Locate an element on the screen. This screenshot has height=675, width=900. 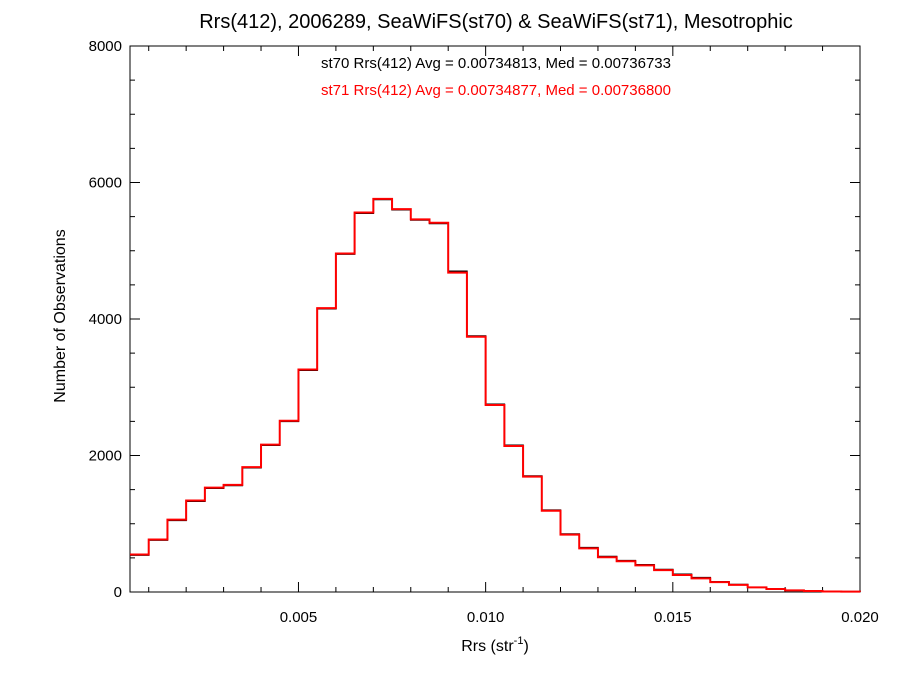
y-tick-label: 2000 is located at coordinates (105, 456).